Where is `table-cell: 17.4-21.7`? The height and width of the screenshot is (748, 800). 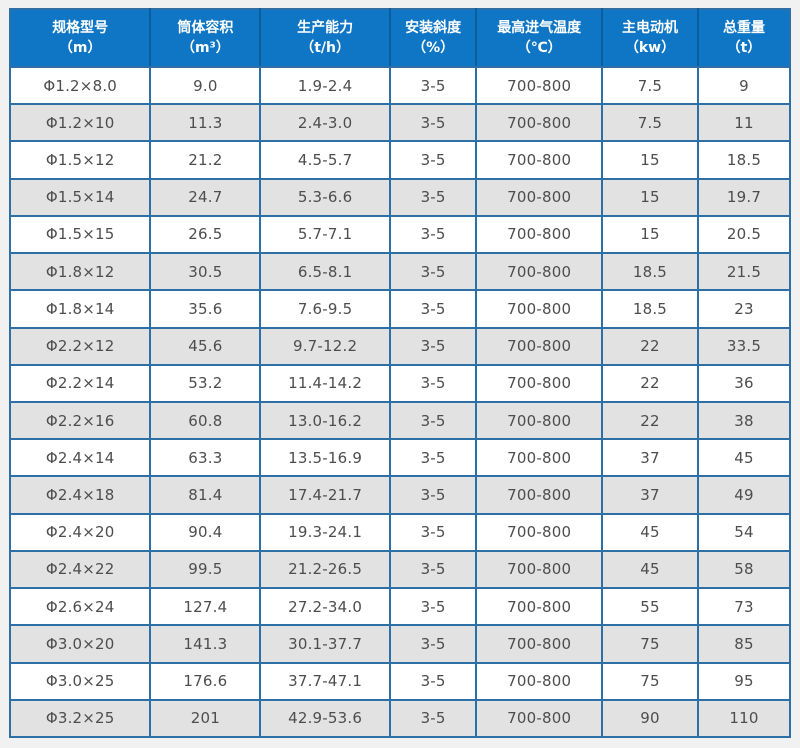 table-cell: 17.4-21.7 is located at coordinates (325, 495).